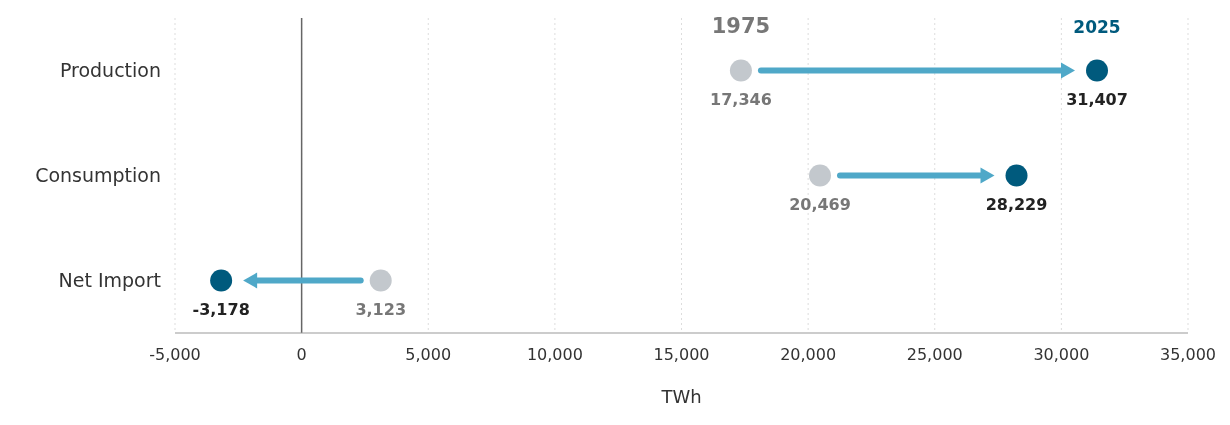 The image size is (1230, 425). What do you see at coordinates (808, 355) in the screenshot?
I see `x-tick-label: 20,000` at bounding box center [808, 355].